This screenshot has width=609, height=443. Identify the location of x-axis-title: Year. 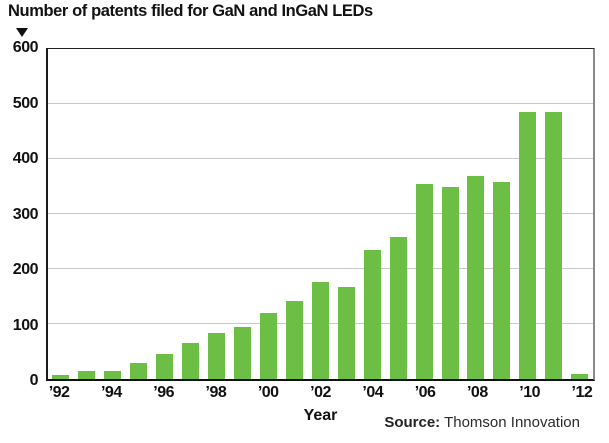
(320, 415).